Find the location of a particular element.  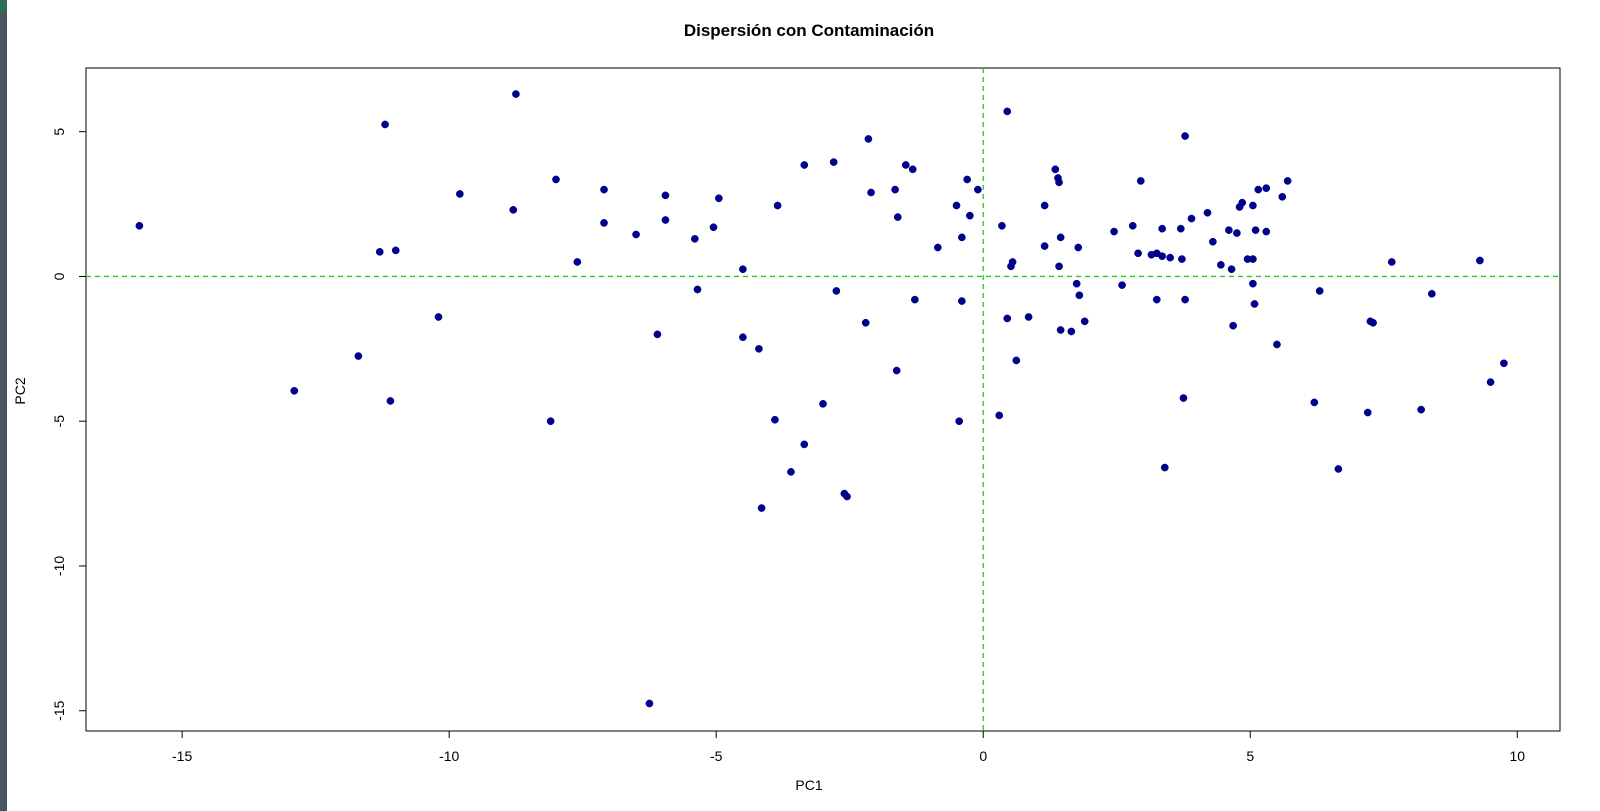

window-edge-accent is located at coordinates (3, 6).